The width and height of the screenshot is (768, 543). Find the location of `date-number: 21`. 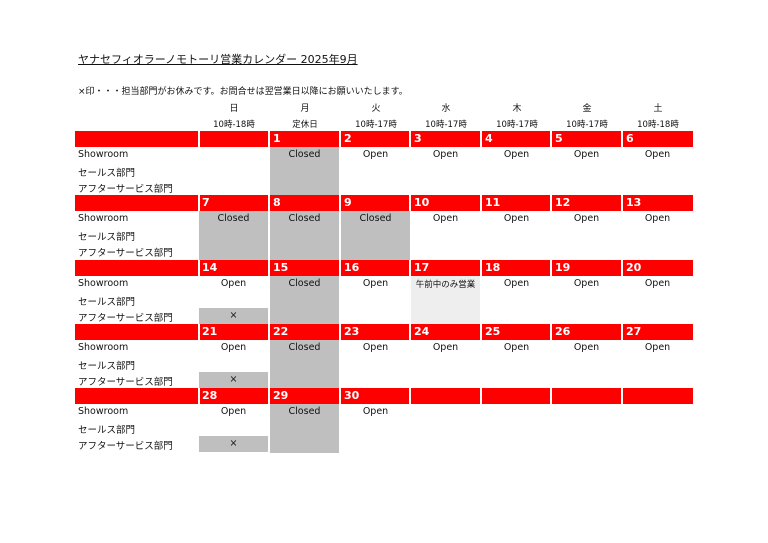

date-number: 21 is located at coordinates (210, 331).